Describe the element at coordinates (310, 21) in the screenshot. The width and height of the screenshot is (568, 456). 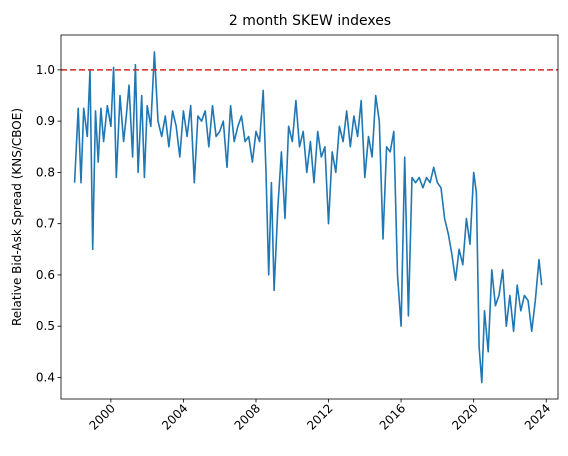
I see `chart-title: 2 month SKEW indexes` at that location.